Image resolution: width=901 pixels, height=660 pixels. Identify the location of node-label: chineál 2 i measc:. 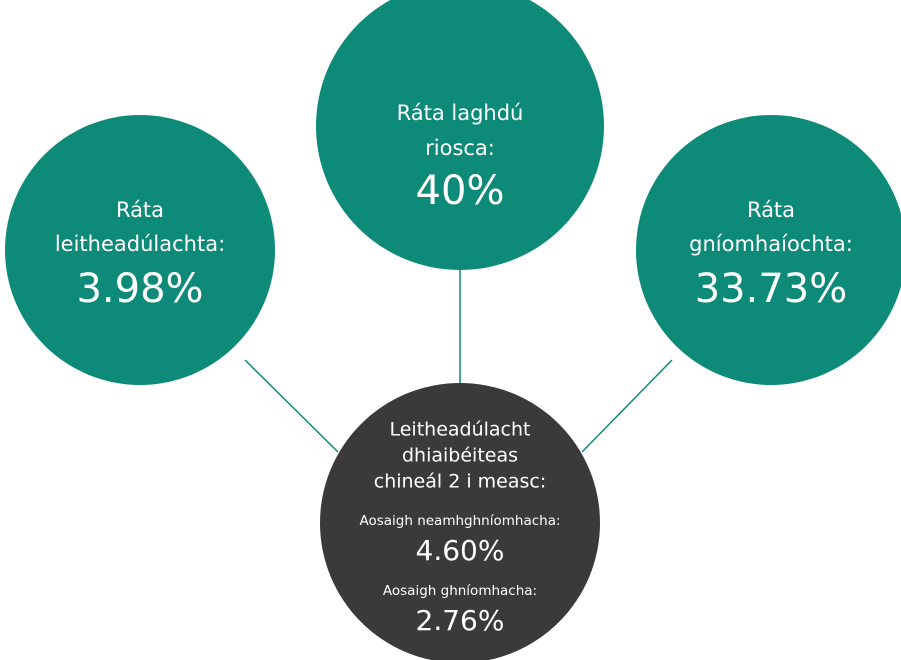
(460, 482).